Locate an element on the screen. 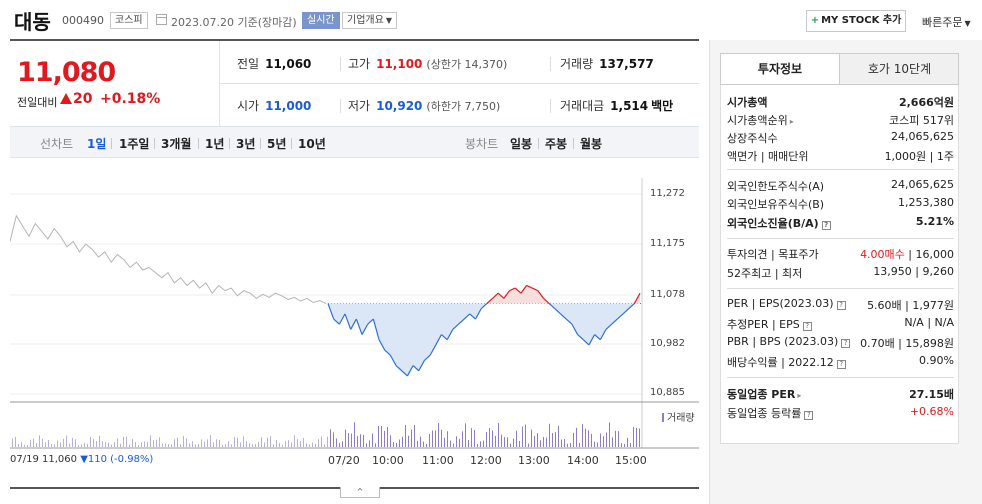  y-tick-label: 11,175 is located at coordinates (667, 243).